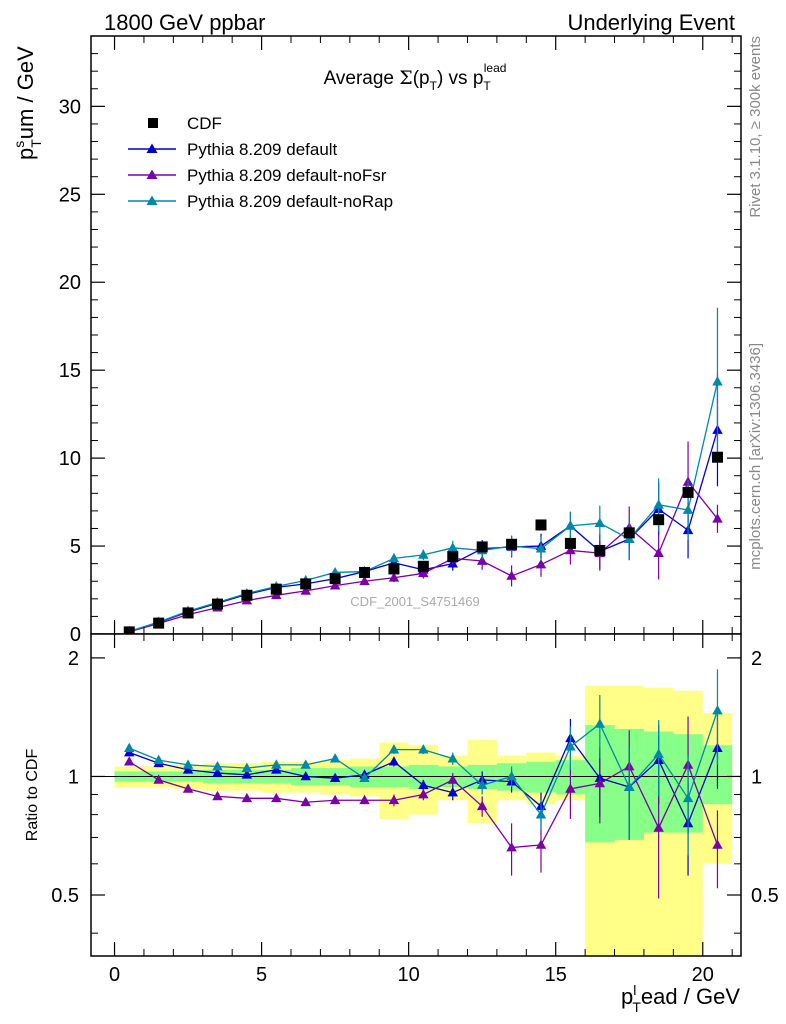  Describe the element at coordinates (290, 201) in the screenshot. I see `legend-norap-label: Pythia 8.209 default-noRap` at that location.